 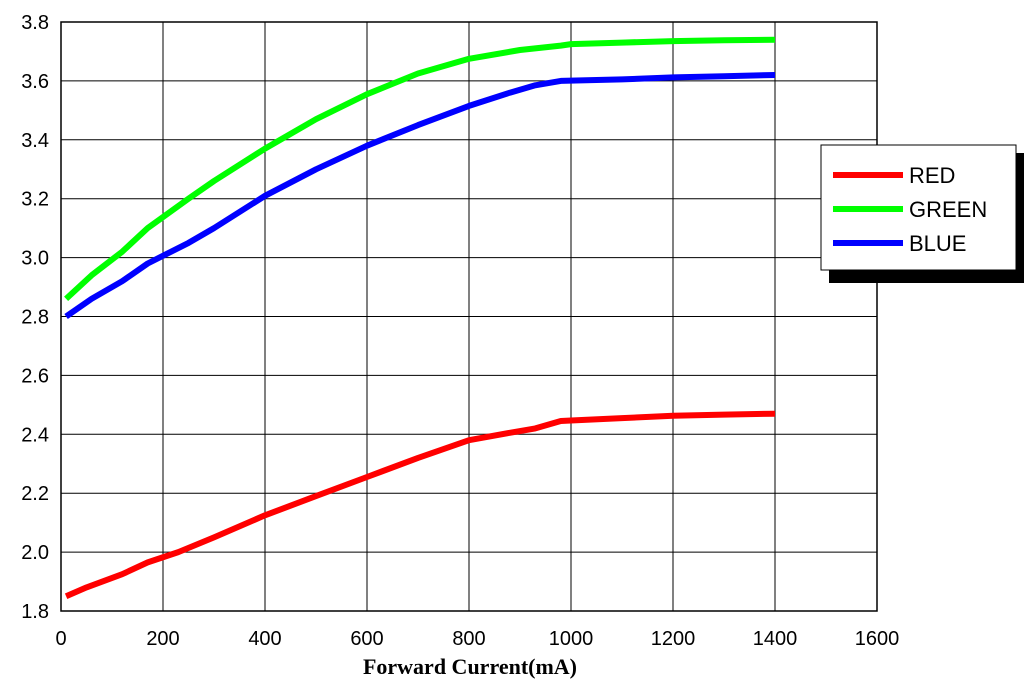 I want to click on y-tick-label: 3.8, so click(x=35, y=23).